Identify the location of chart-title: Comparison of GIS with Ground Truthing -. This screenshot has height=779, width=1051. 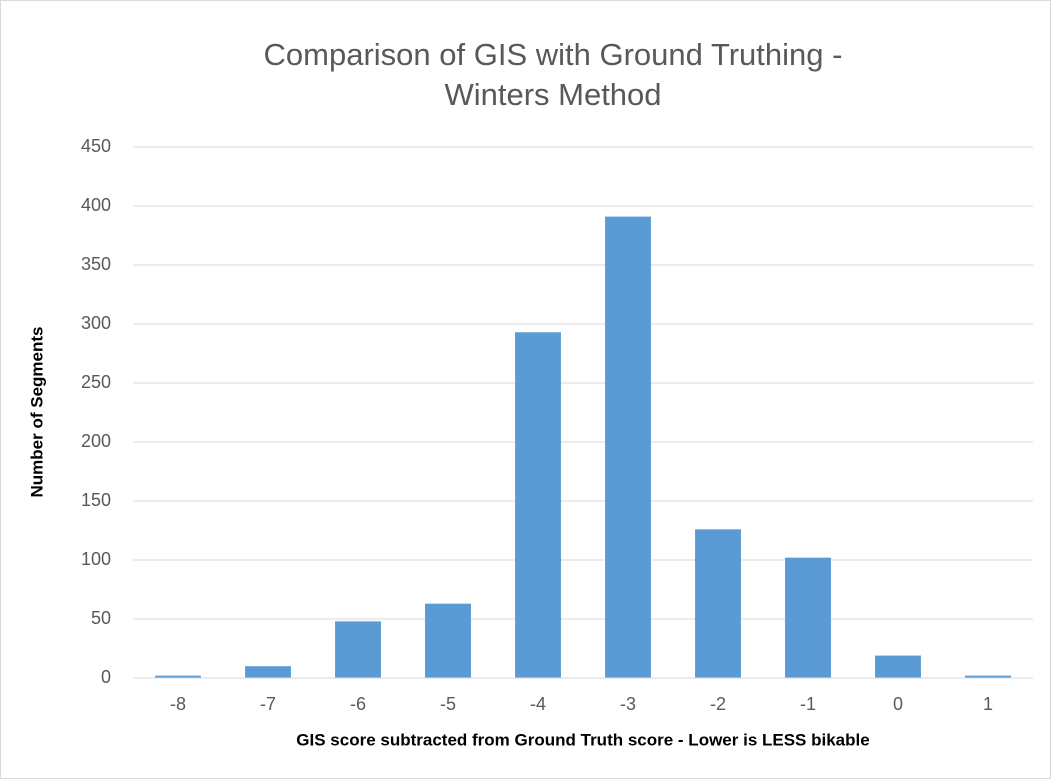
(553, 54).